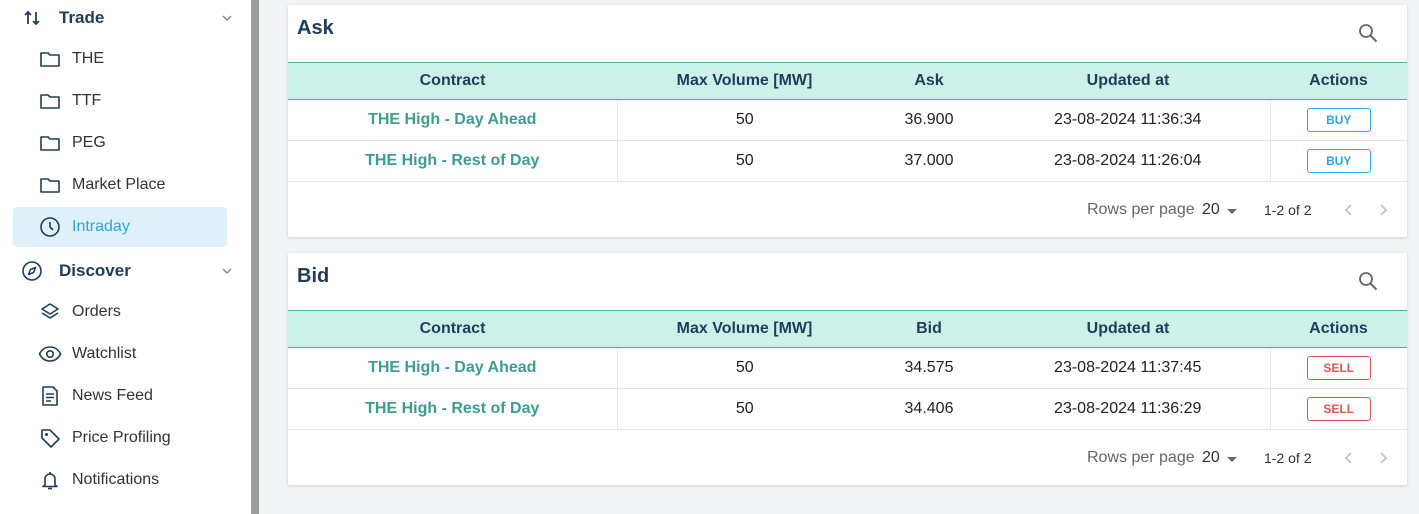 The width and height of the screenshot is (1419, 514). Describe the element at coordinates (50, 354) in the screenshot. I see `eye-icon` at that location.